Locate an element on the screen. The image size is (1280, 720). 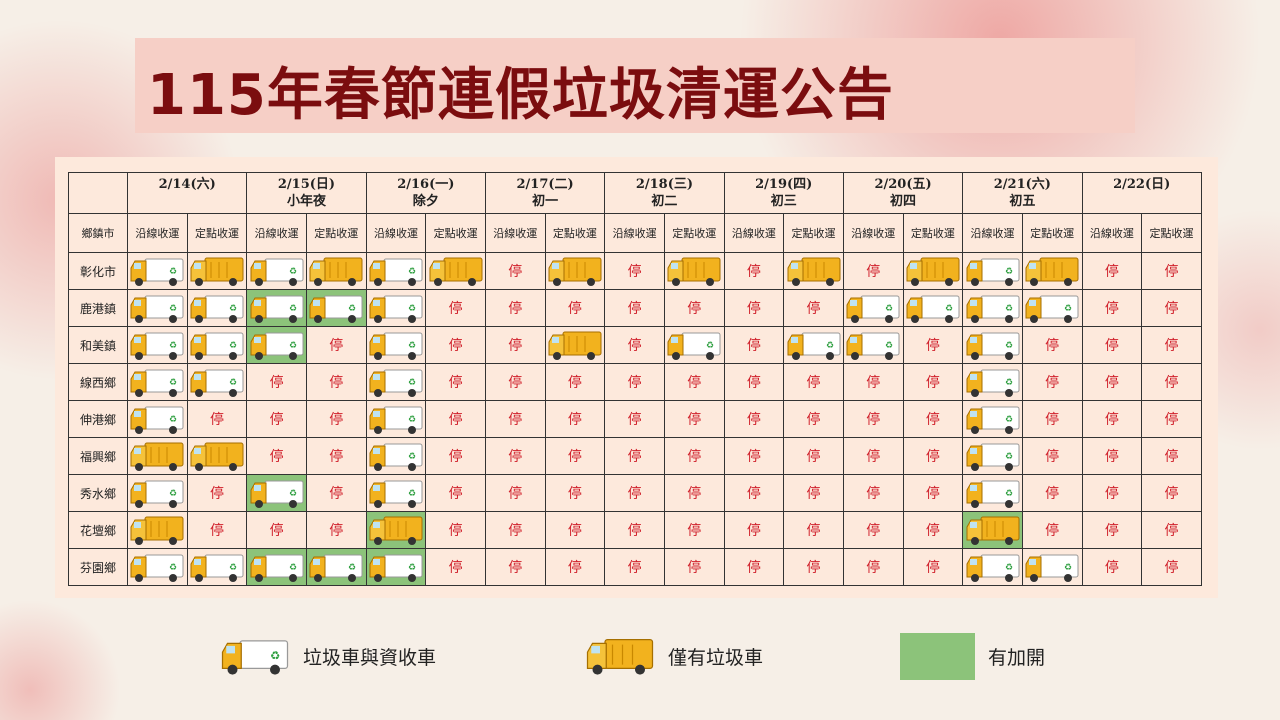
table-row: 花壇鄉停停停停停停停停停停停停停停停 is located at coordinates (635, 530).